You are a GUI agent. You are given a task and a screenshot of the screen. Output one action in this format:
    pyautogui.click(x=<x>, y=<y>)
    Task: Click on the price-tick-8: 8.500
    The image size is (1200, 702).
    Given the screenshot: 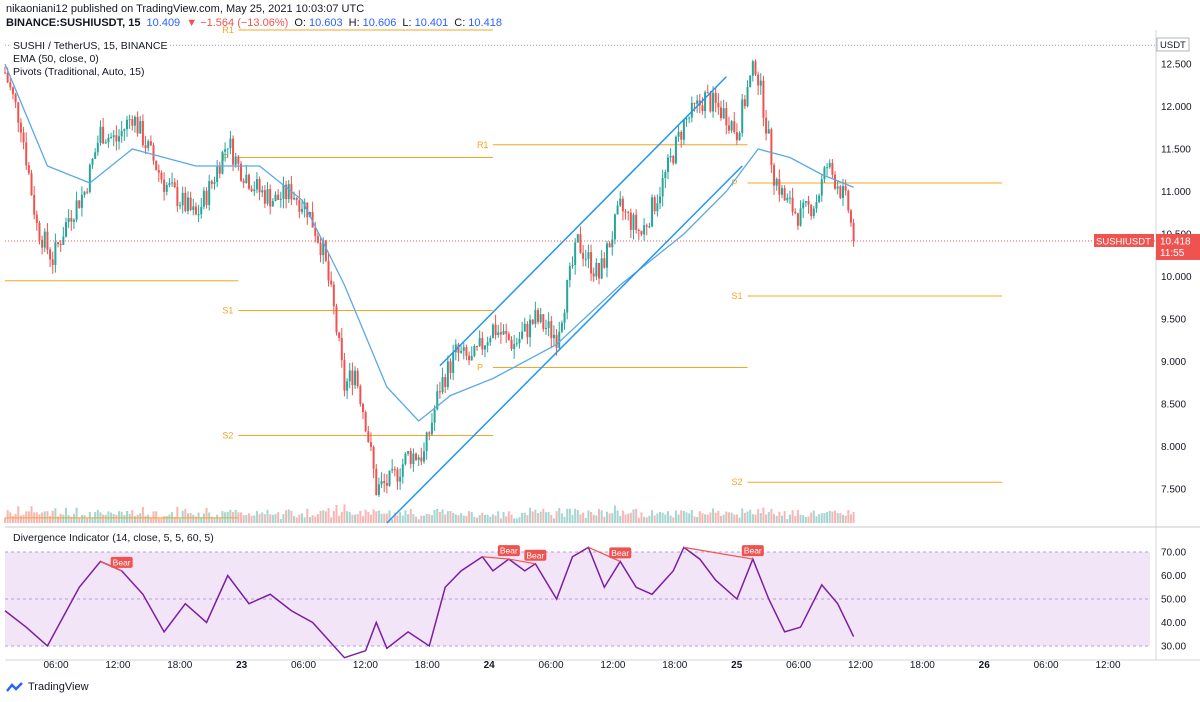 What is the action you would take?
    pyautogui.click(x=1173, y=405)
    